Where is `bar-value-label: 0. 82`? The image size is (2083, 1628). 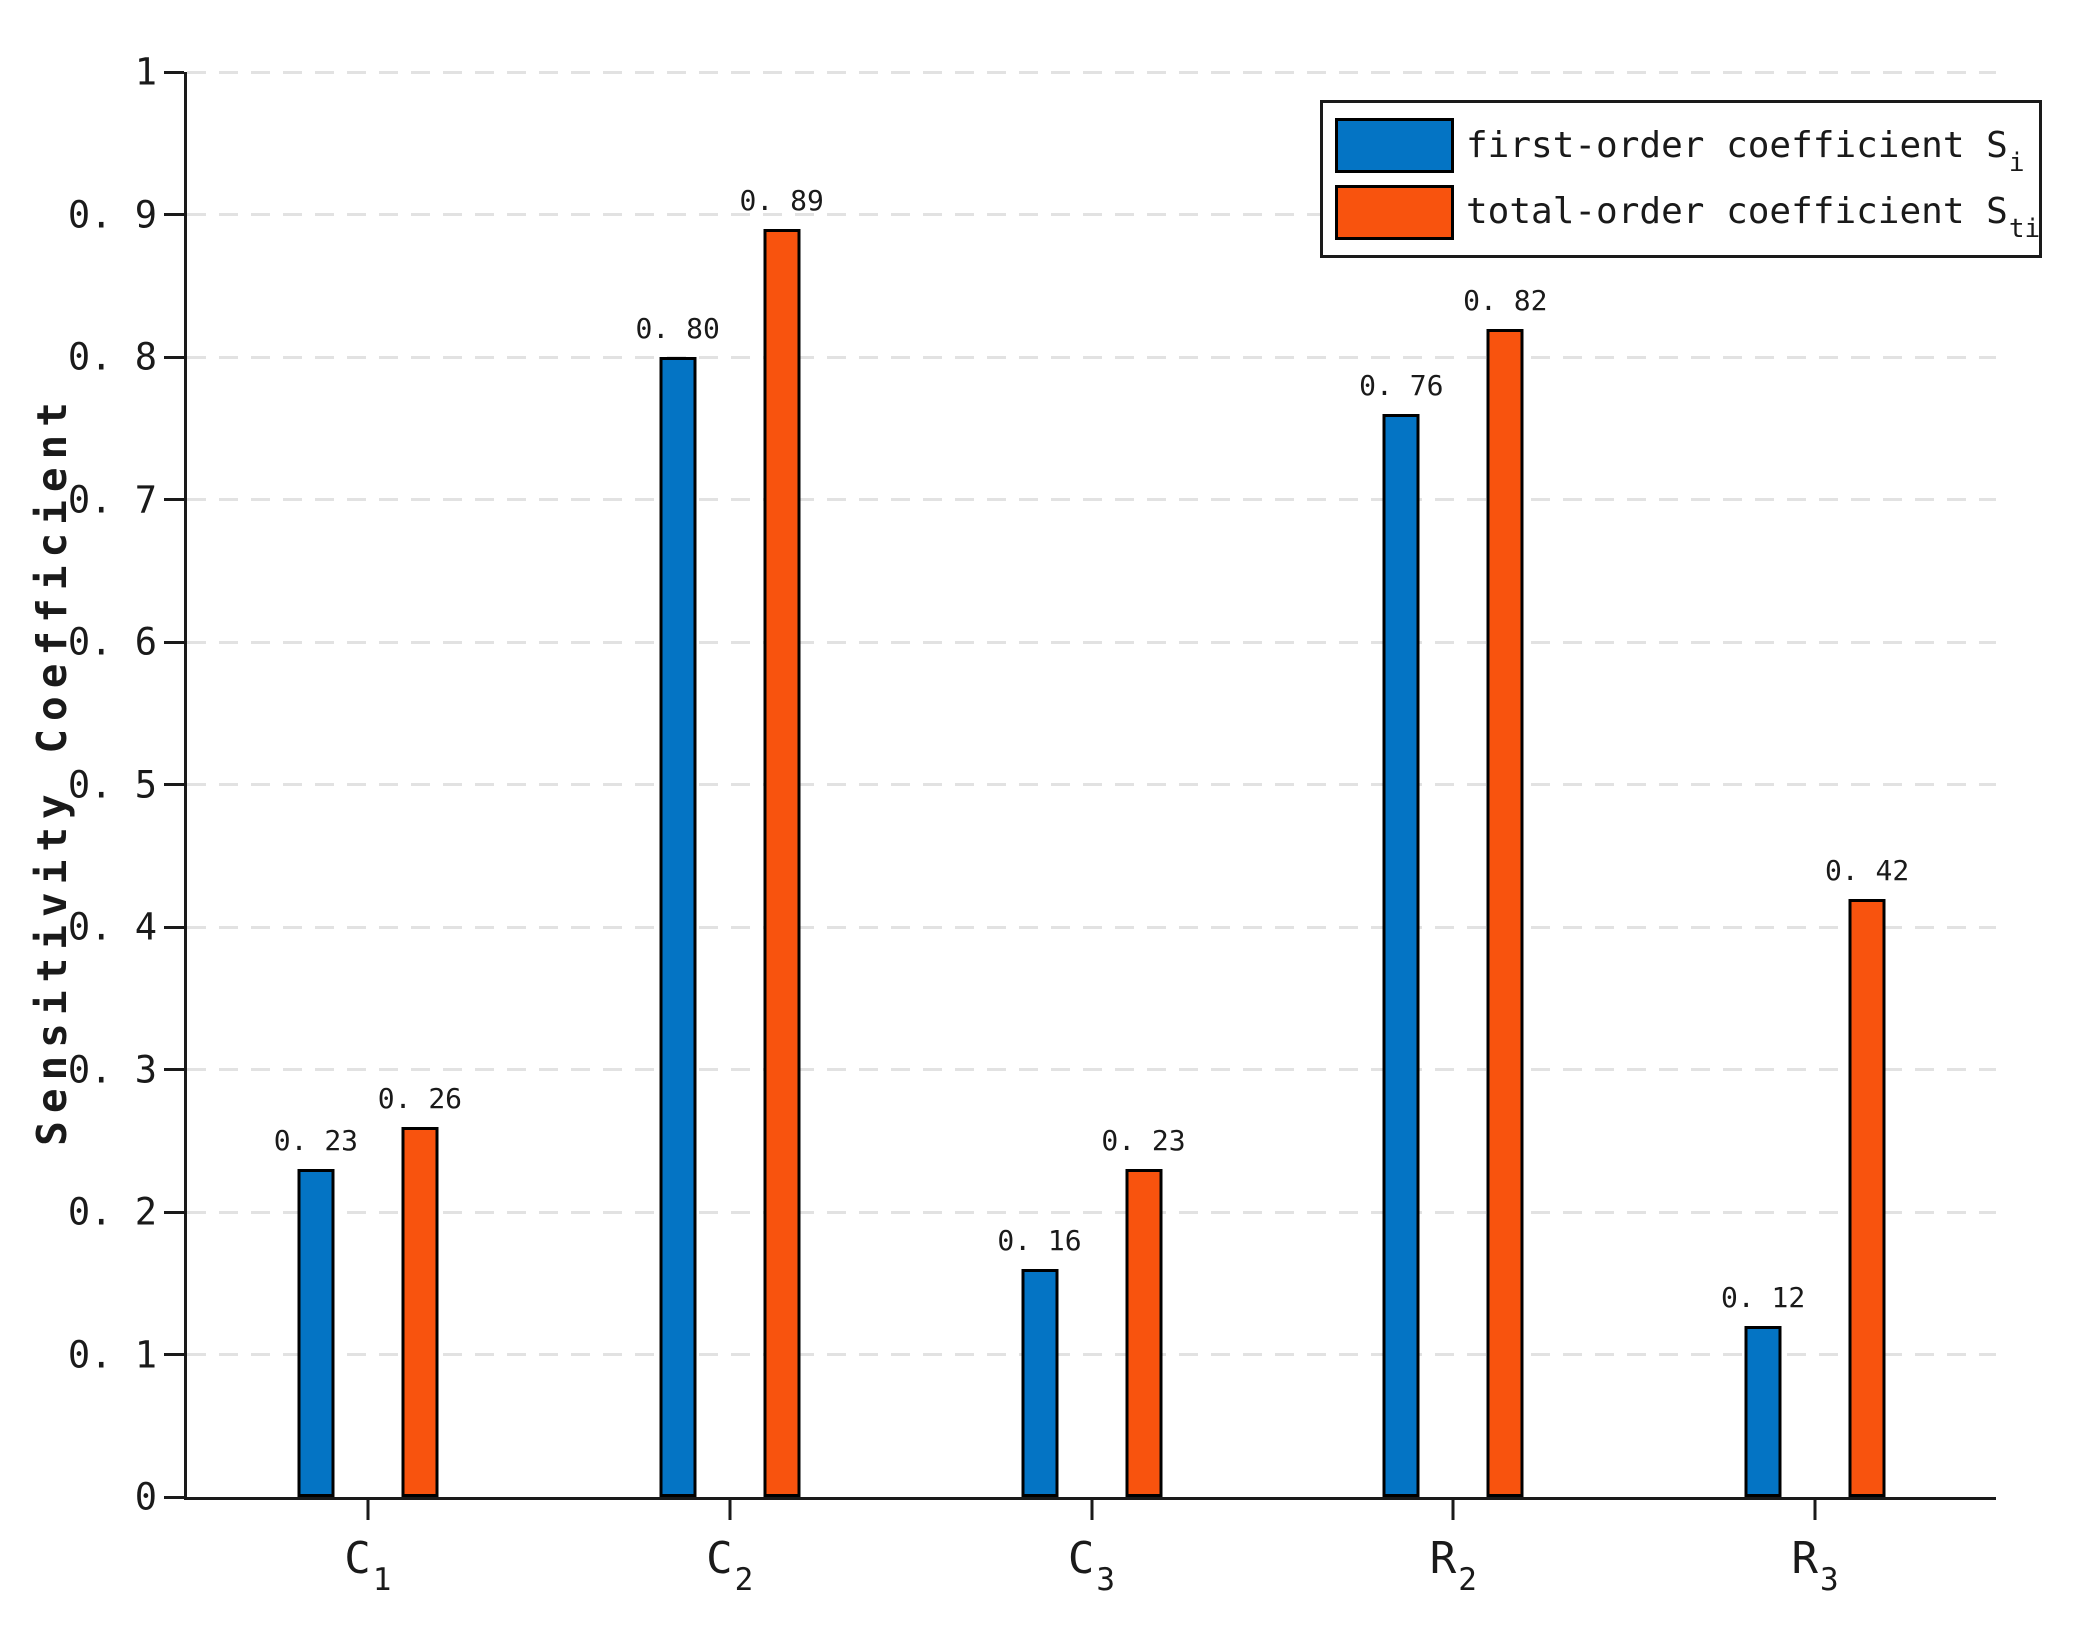 bar-value-label: 0. 82 is located at coordinates (1505, 300).